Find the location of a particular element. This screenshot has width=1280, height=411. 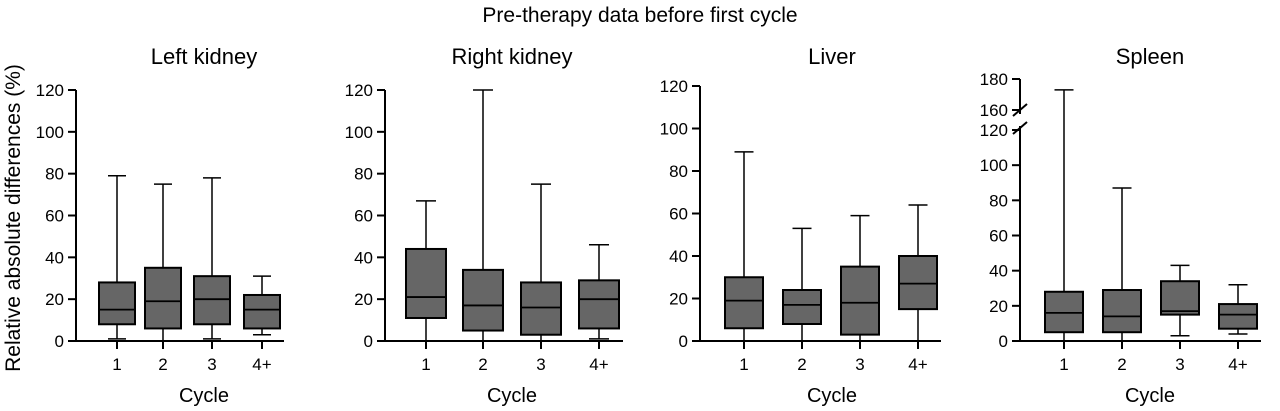

figure-title: Pre-therapy data before first cycle is located at coordinates (639, 15).